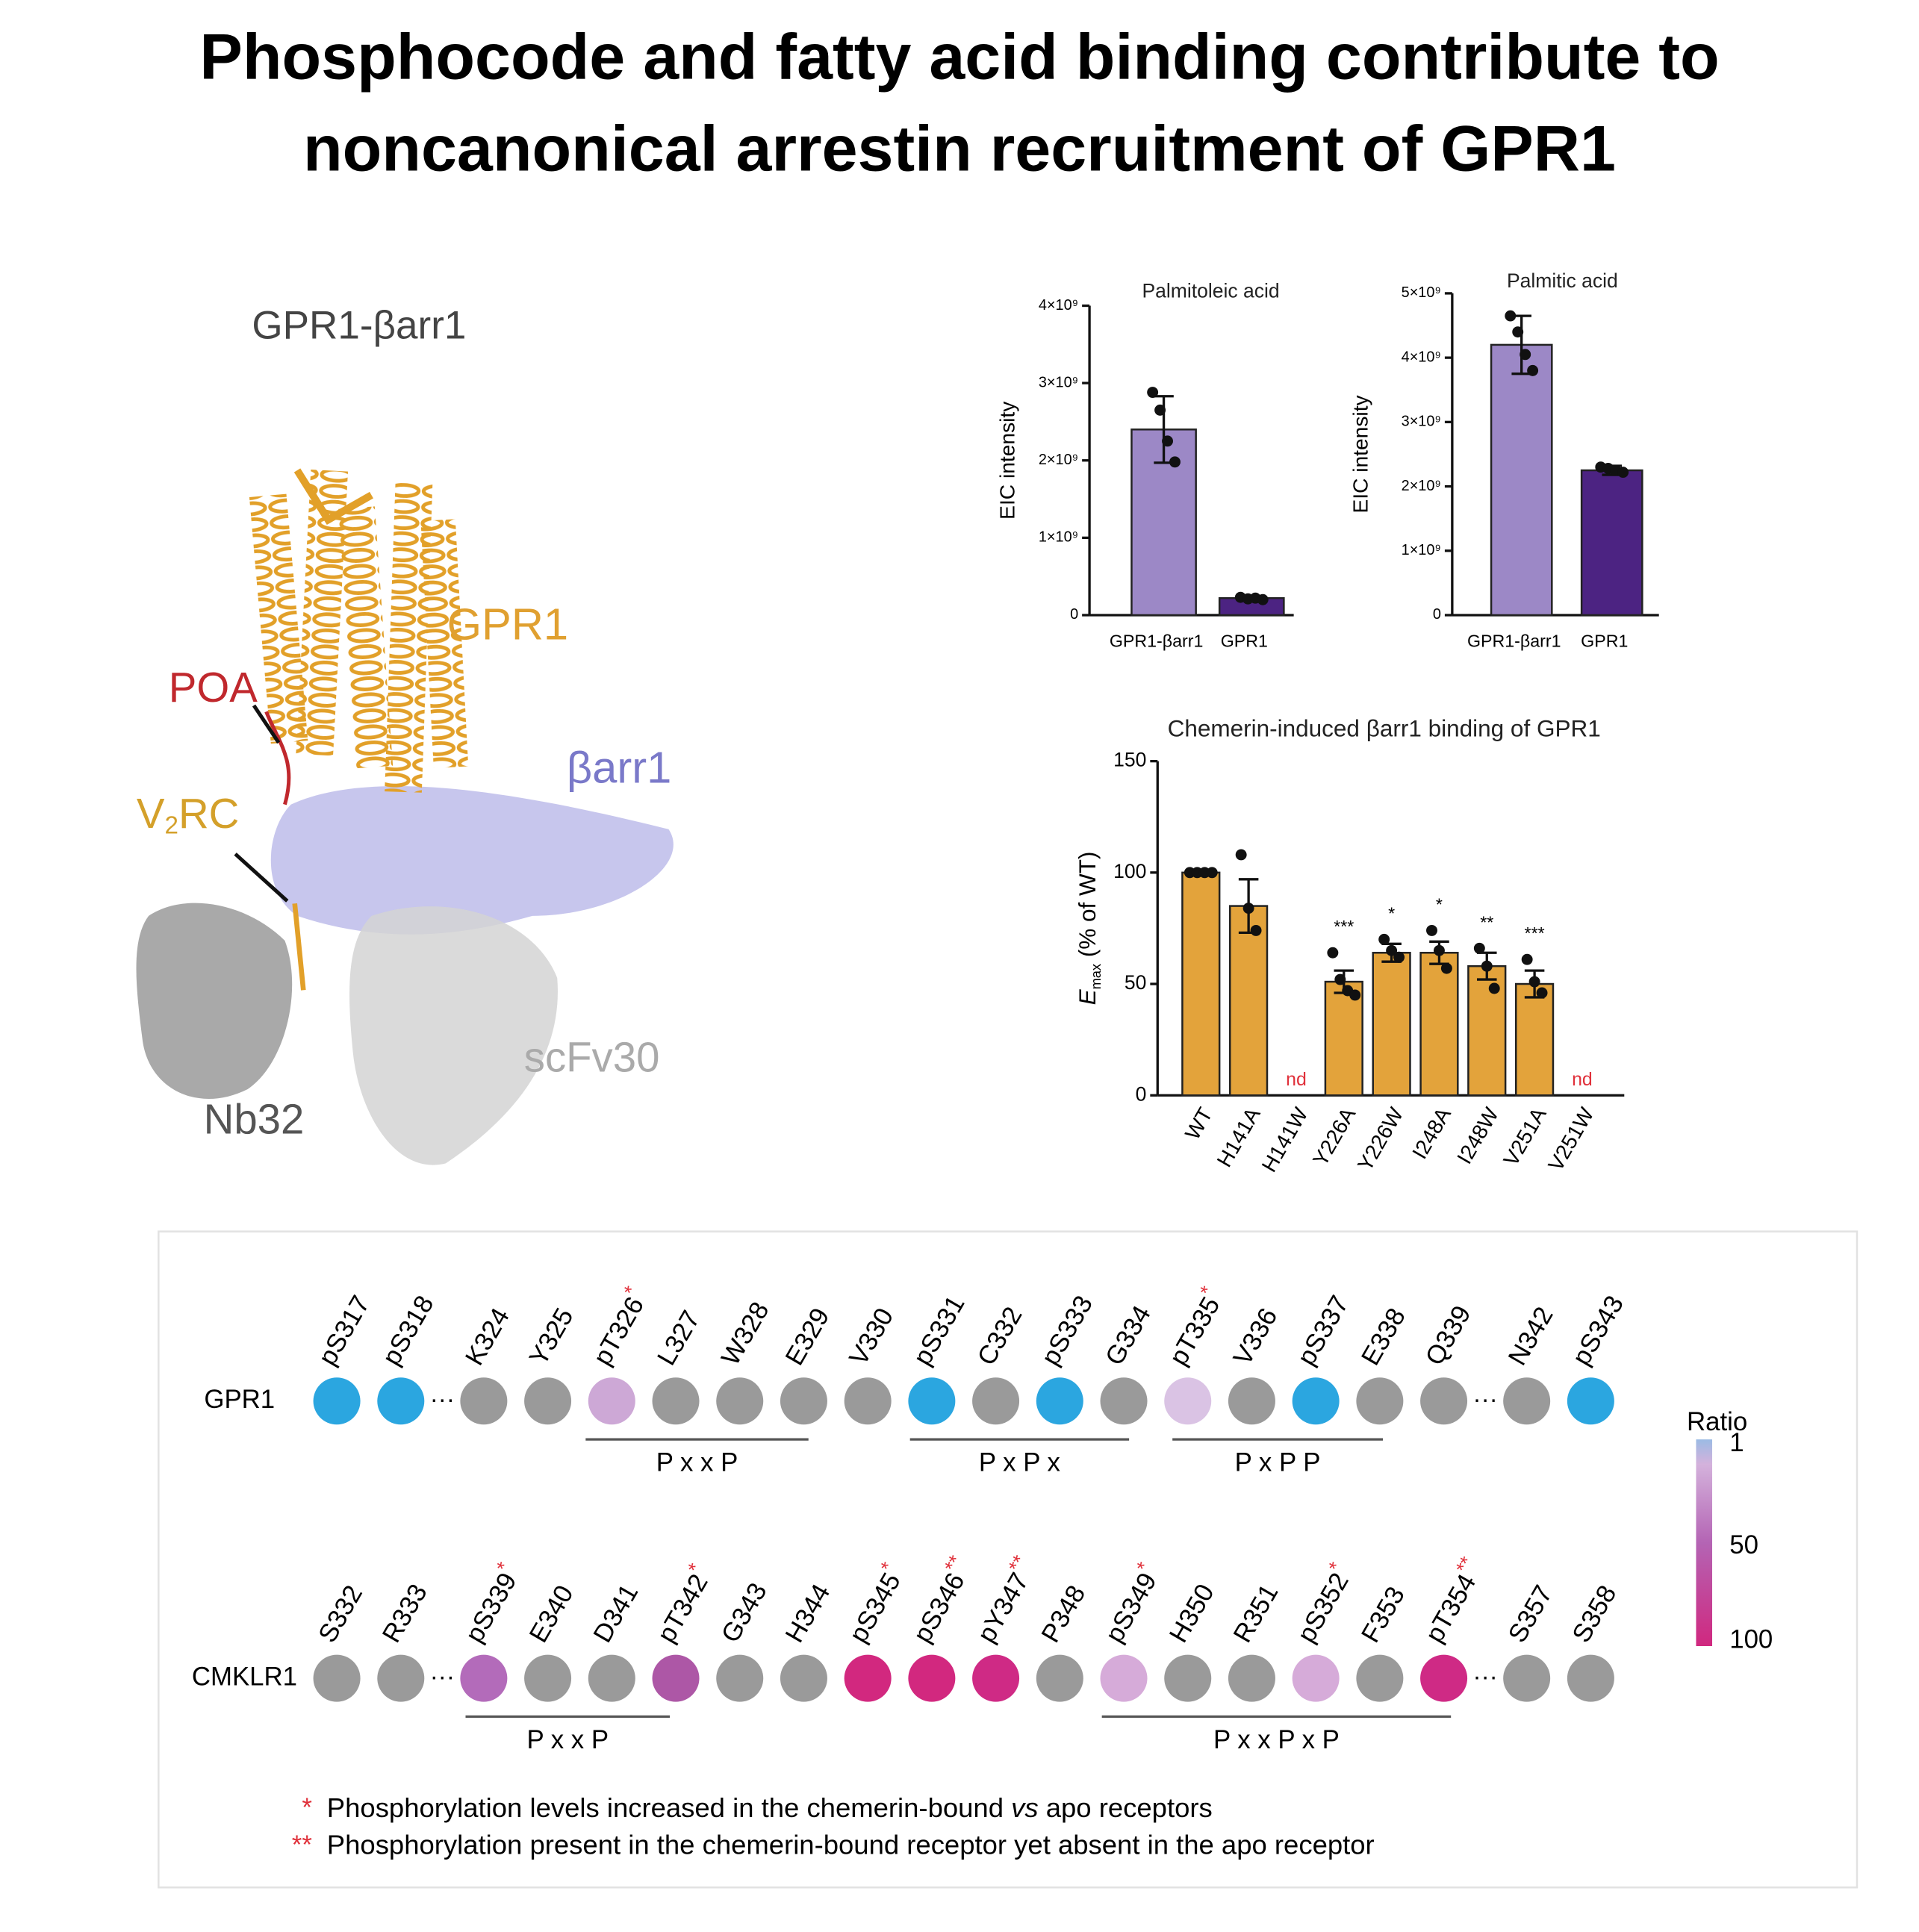 The width and height of the screenshot is (1919, 1932). What do you see at coordinates (1088, 997) in the screenshot?
I see `label-part: E` at bounding box center [1088, 997].